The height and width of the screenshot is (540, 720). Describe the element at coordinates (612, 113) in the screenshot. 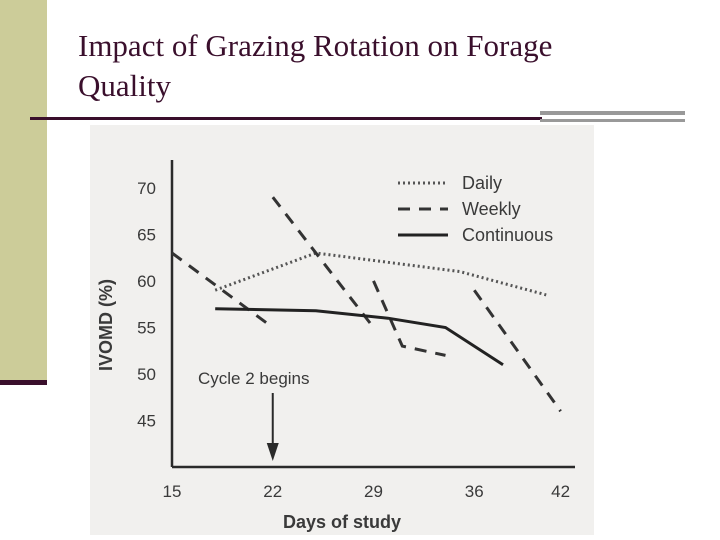

I see `title-rule-accent` at that location.